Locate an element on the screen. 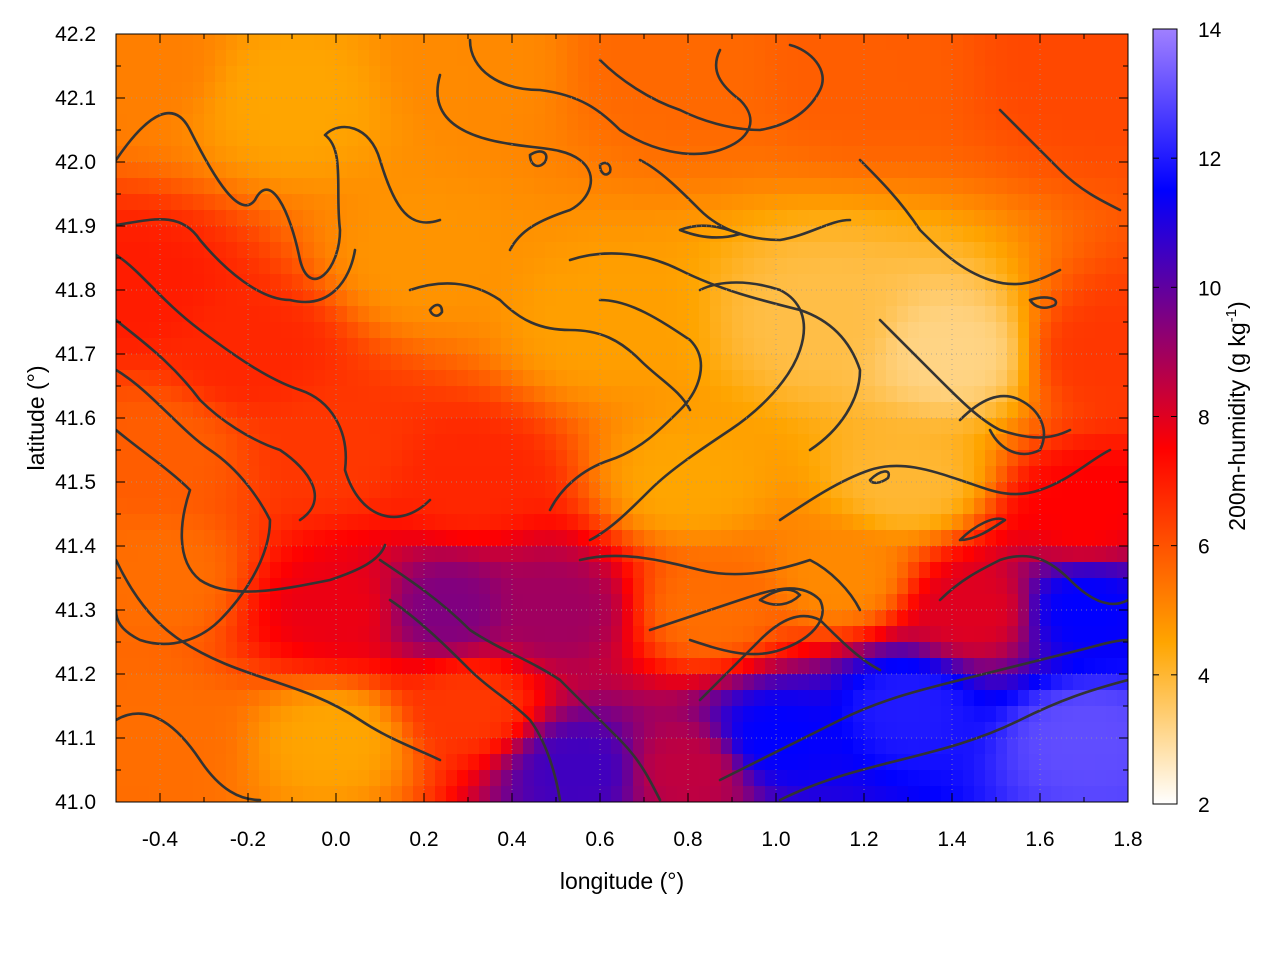  contour-line is located at coordinates (790, 658).